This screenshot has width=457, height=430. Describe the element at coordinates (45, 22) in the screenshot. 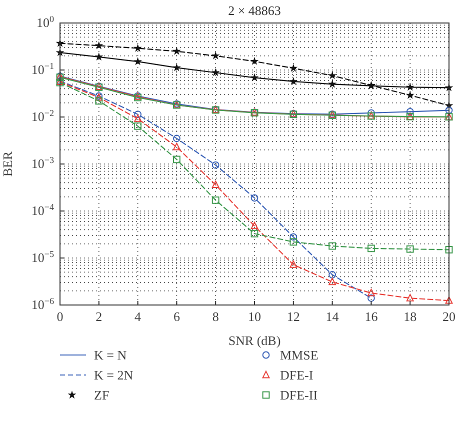

I see `y-tick-label: 10$^{0}$` at that location.